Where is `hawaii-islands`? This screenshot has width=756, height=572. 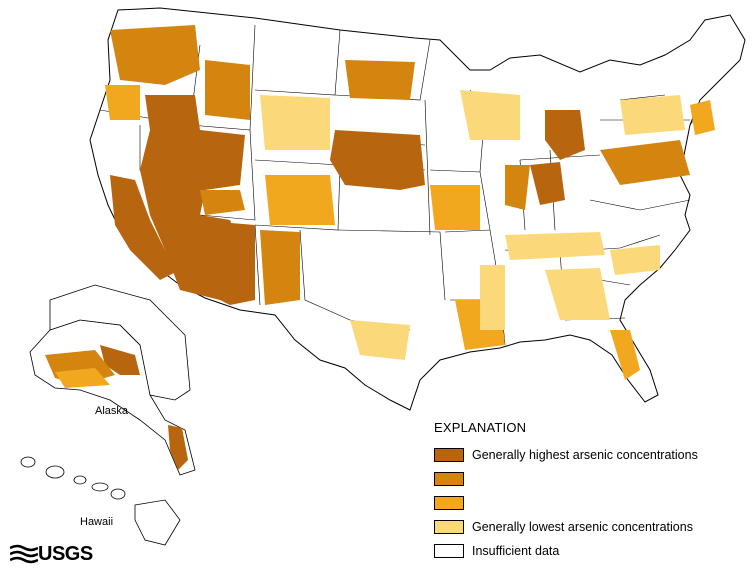 hawaii-islands is located at coordinates (100, 501).